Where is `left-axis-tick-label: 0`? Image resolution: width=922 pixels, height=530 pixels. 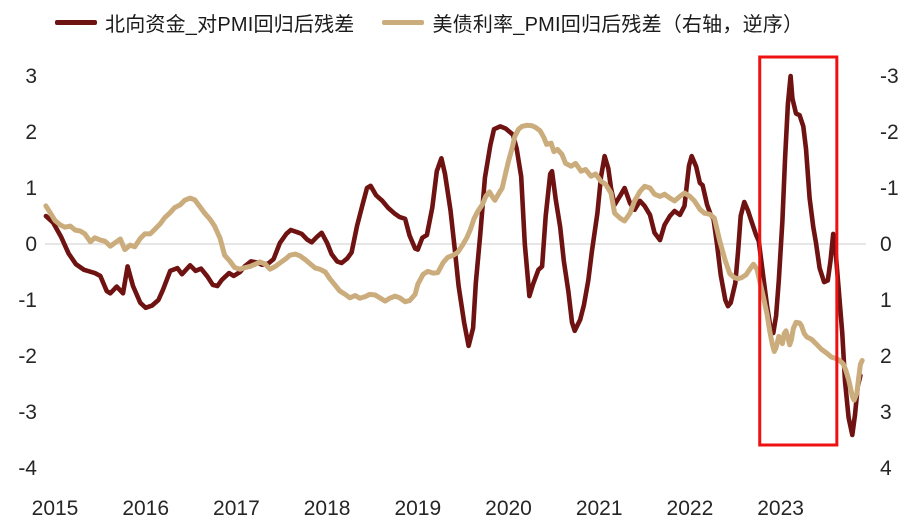 left-axis-tick-label: 0 is located at coordinates (31, 244).